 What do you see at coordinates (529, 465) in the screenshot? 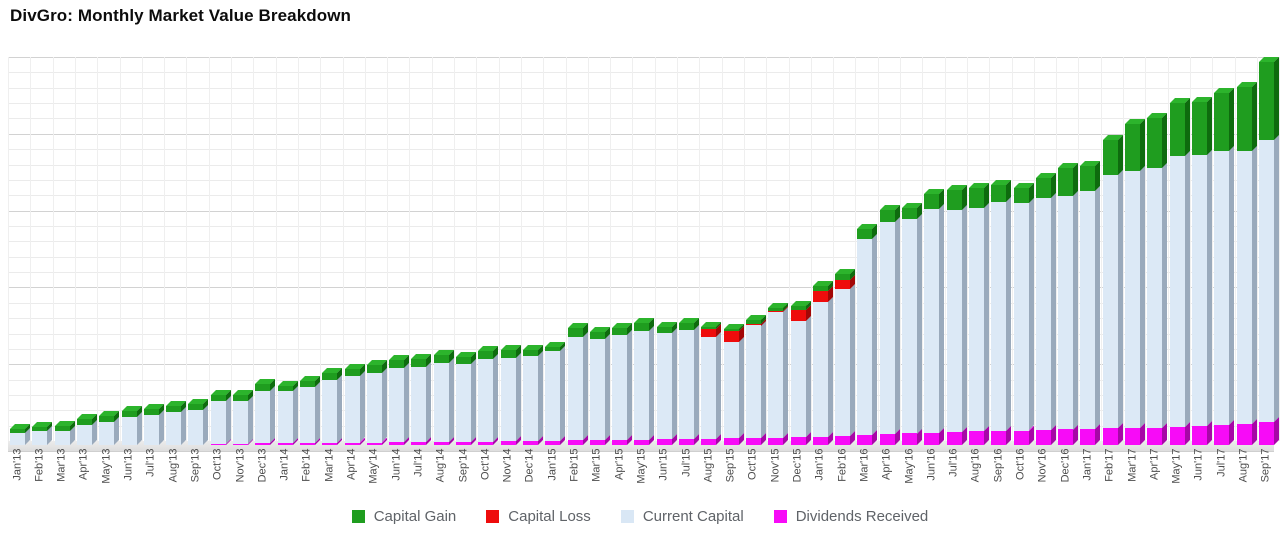
I see `x-axis-label: Dec'14` at bounding box center [529, 465].